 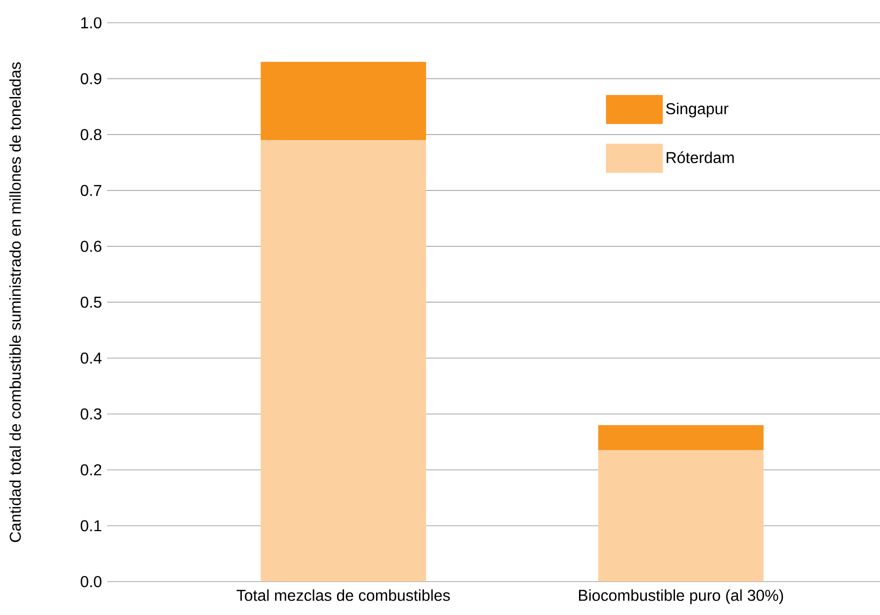 What do you see at coordinates (91, 78) in the screenshot?
I see `y-tick-label: 0.9` at bounding box center [91, 78].